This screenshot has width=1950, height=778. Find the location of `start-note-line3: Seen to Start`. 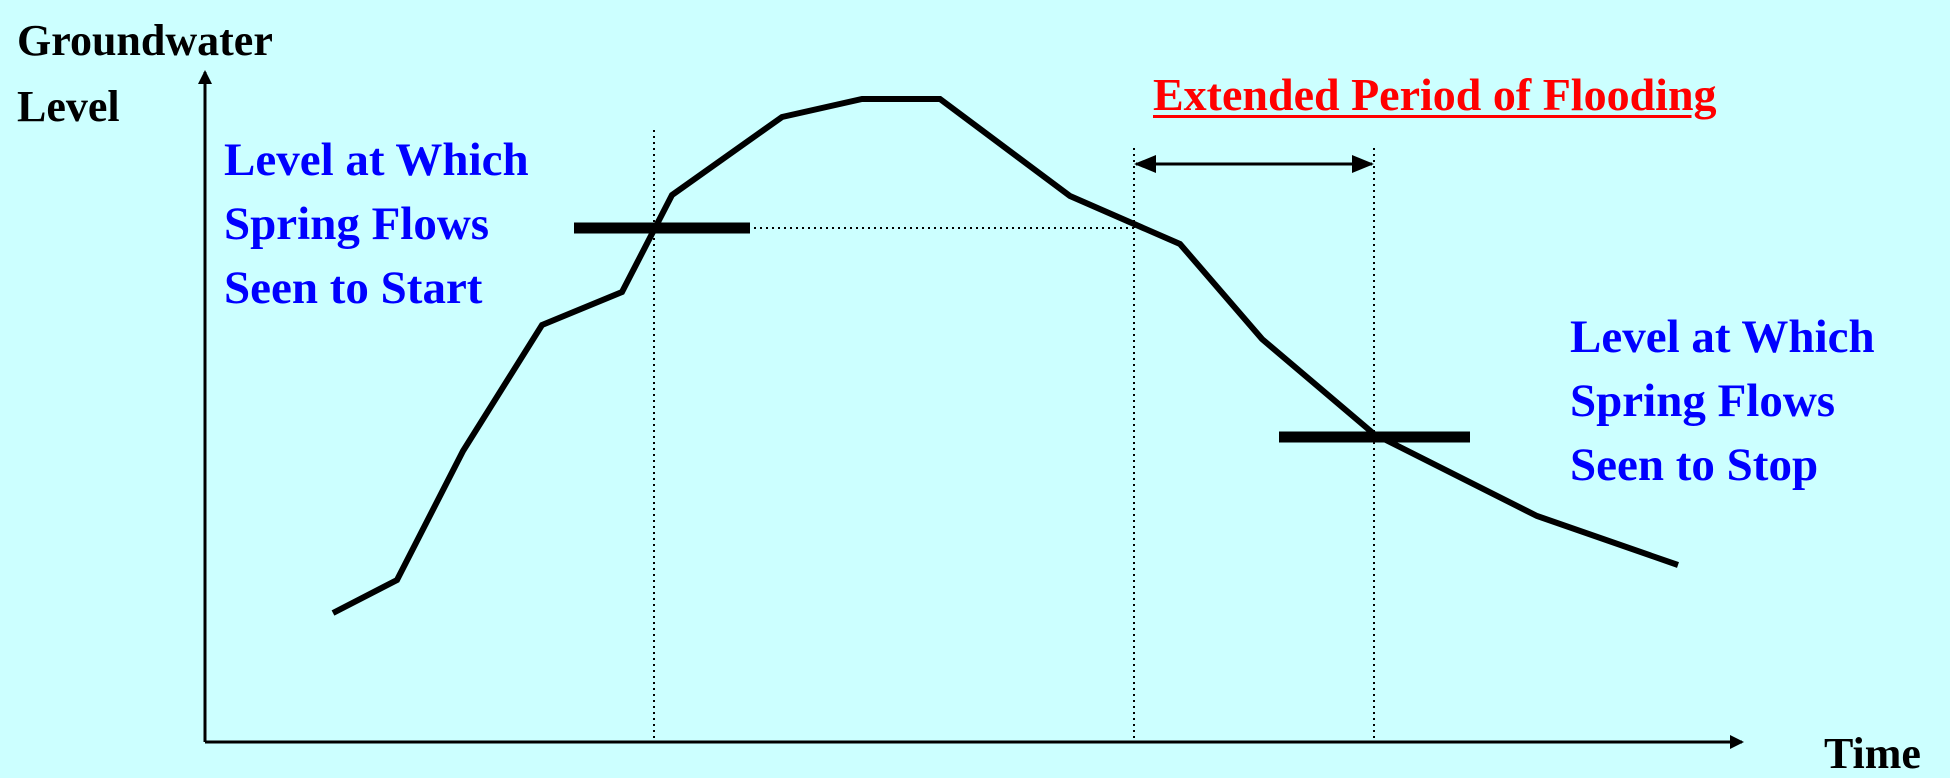

start-note-line3: Seen to Start is located at coordinates (353, 288).